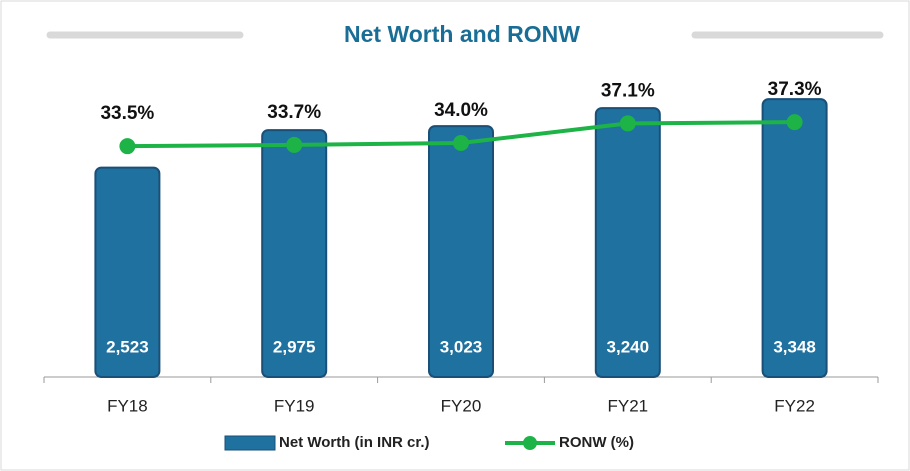 The image size is (910, 471). What do you see at coordinates (461, 405) in the screenshot?
I see `x-tick-label: FY20` at bounding box center [461, 405].